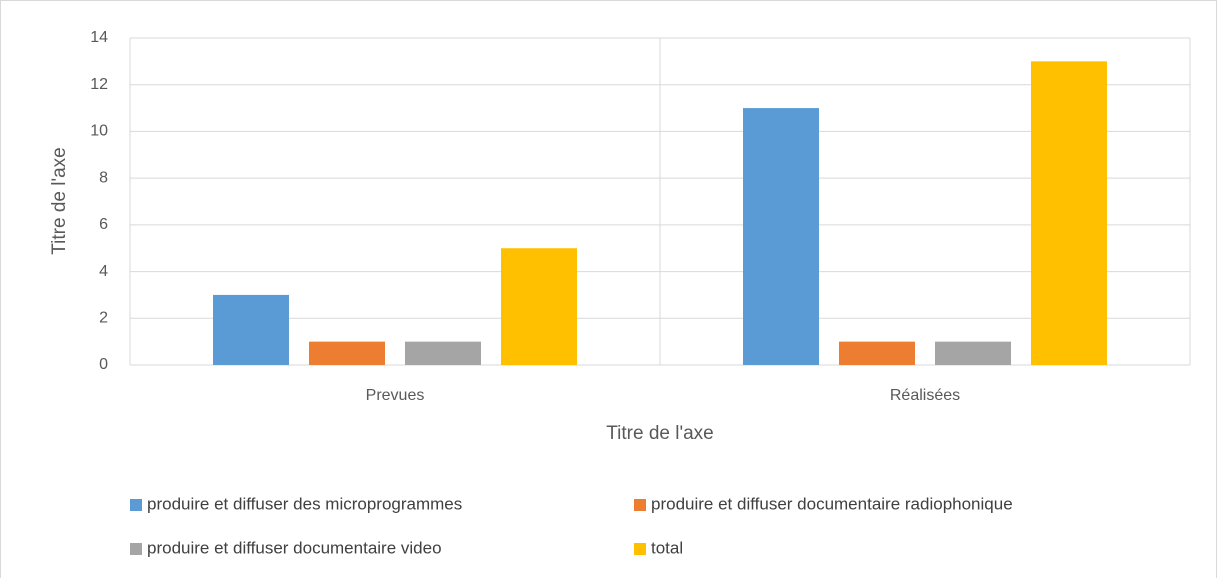 This screenshot has width=1217, height=578. What do you see at coordinates (667, 547) in the screenshot?
I see `legend-text: total` at bounding box center [667, 547].